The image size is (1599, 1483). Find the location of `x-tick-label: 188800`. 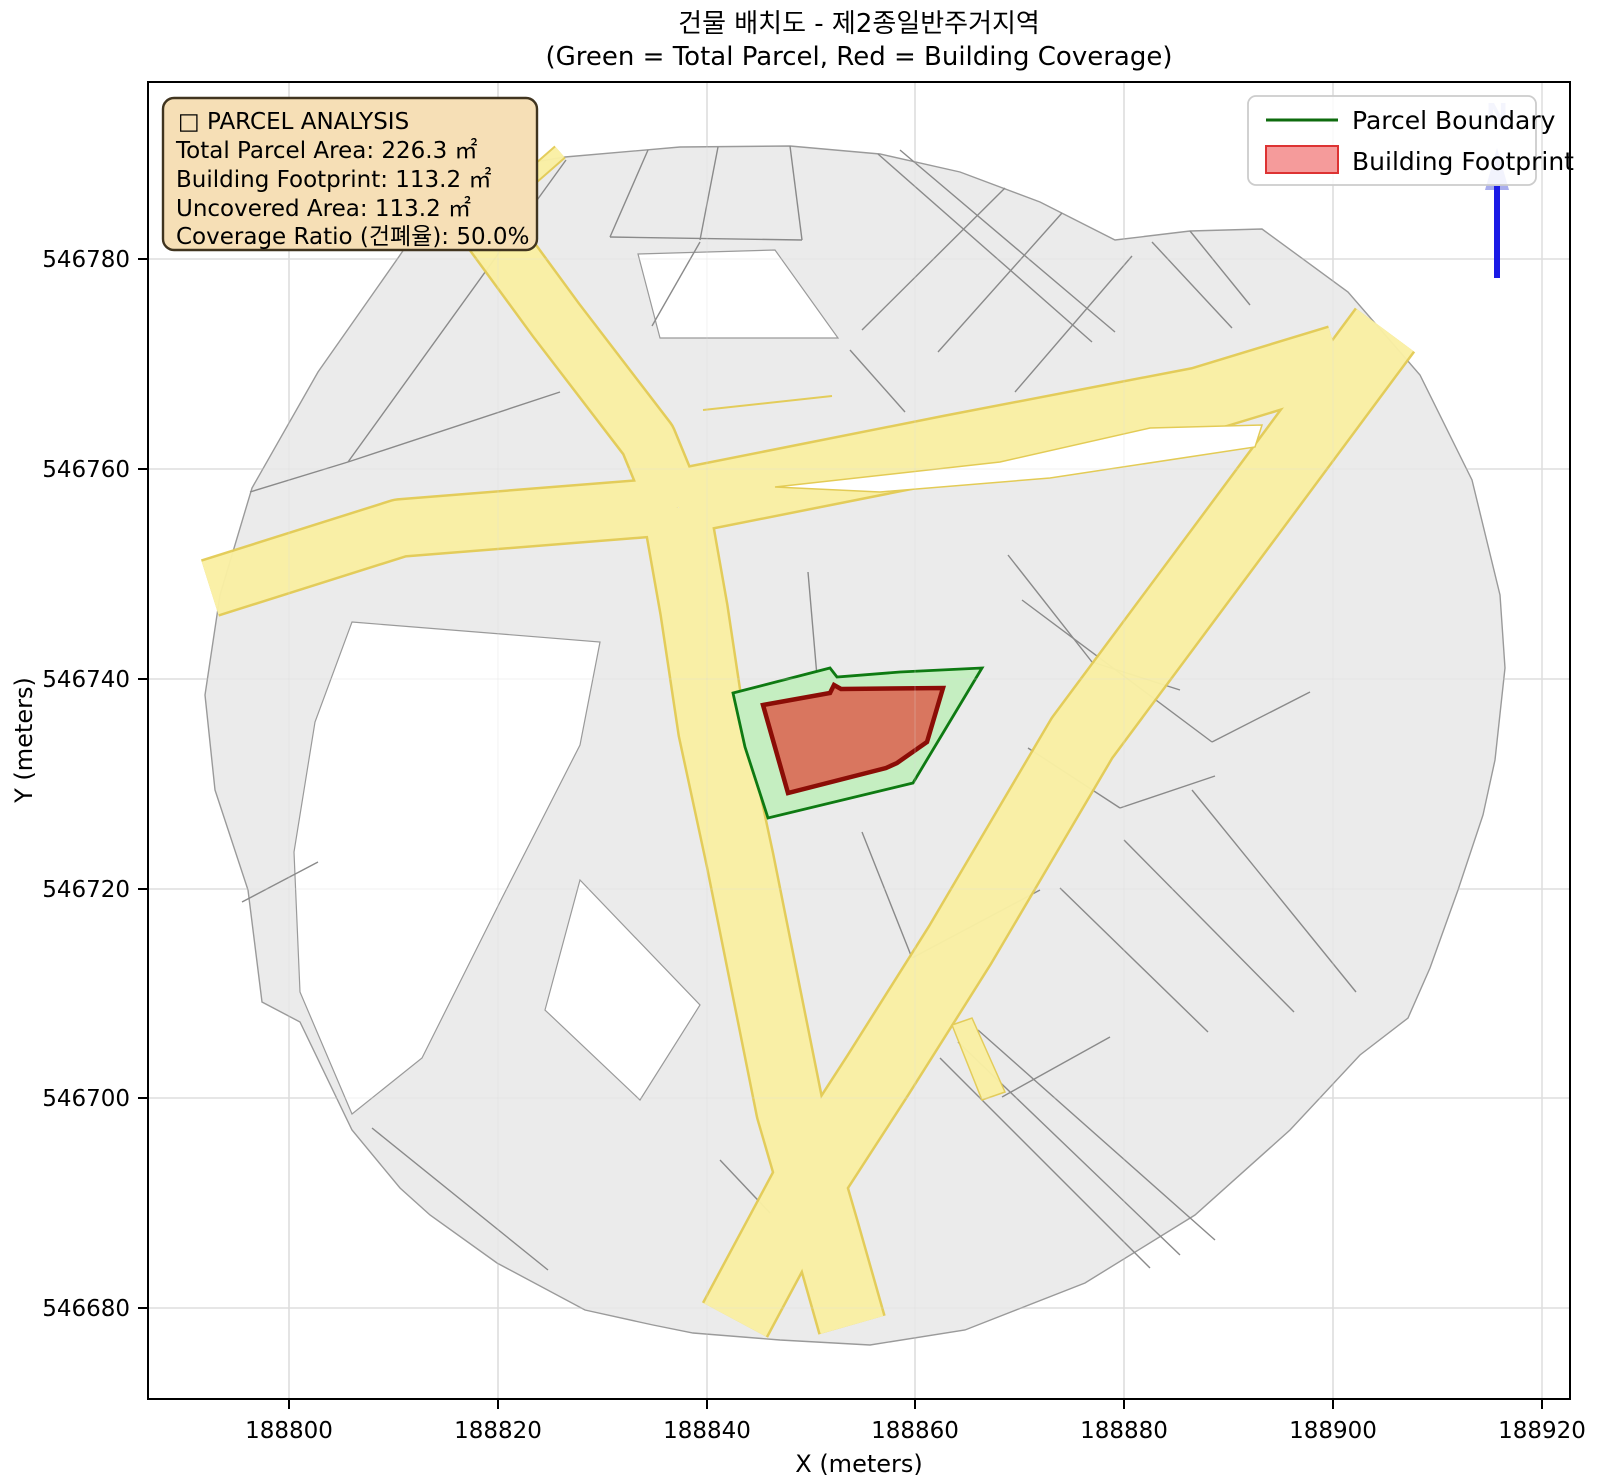

x-tick-label: 188800 is located at coordinates (289, 1431).